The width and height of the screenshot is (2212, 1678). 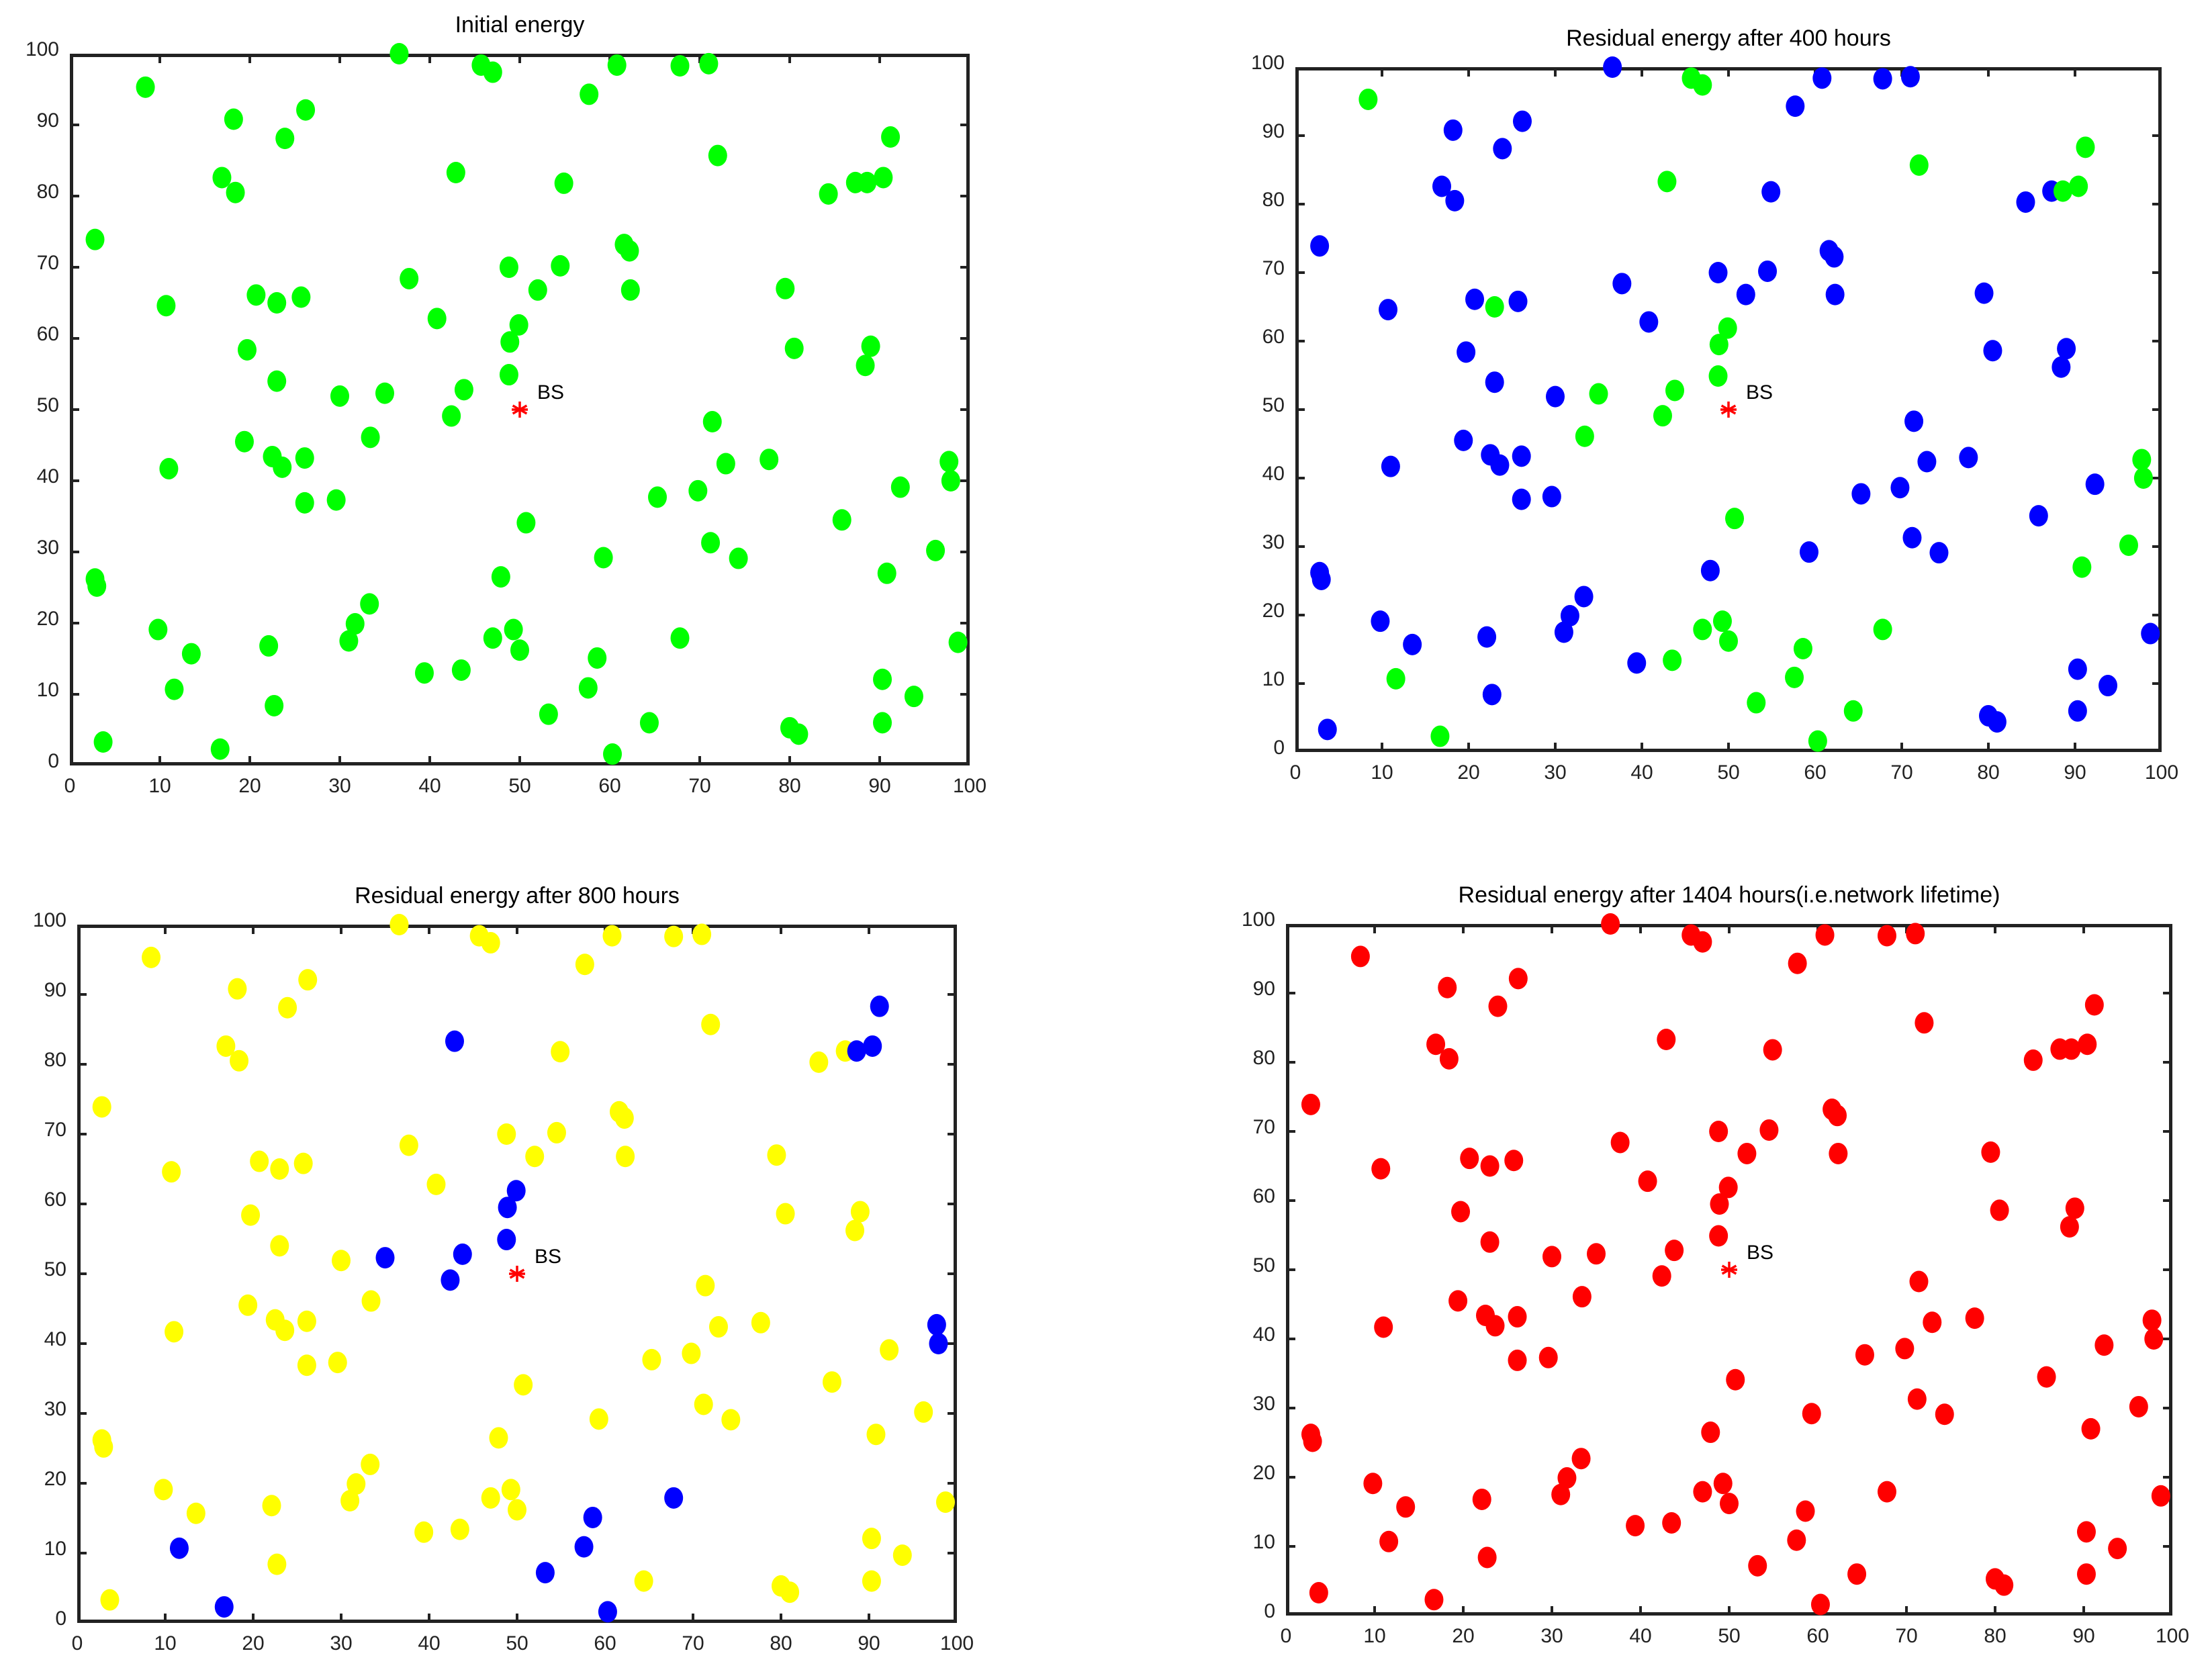 I want to click on y-tick-label: 50, so click(x=1263, y=1265).